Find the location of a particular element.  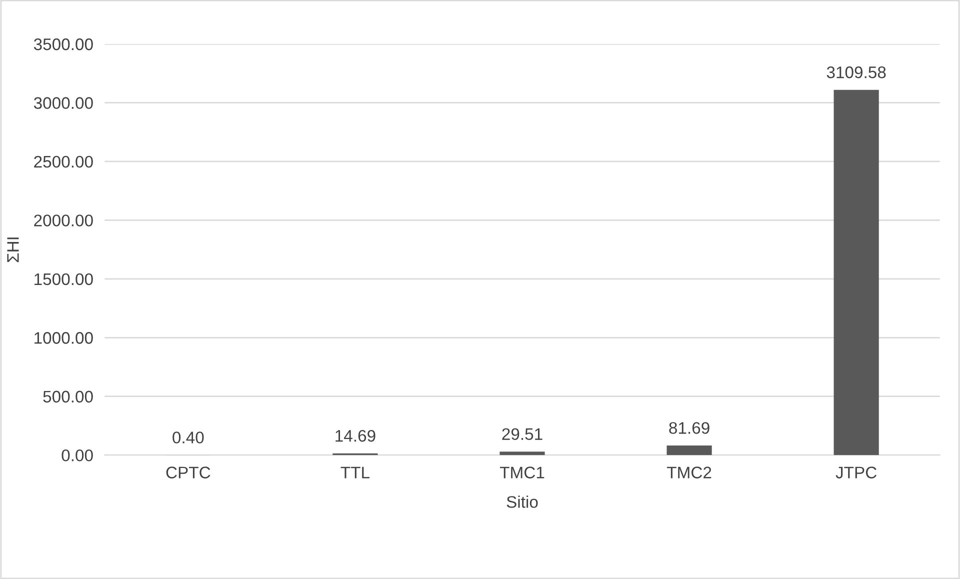

y-tick-label: 3500.00 is located at coordinates (63, 44).